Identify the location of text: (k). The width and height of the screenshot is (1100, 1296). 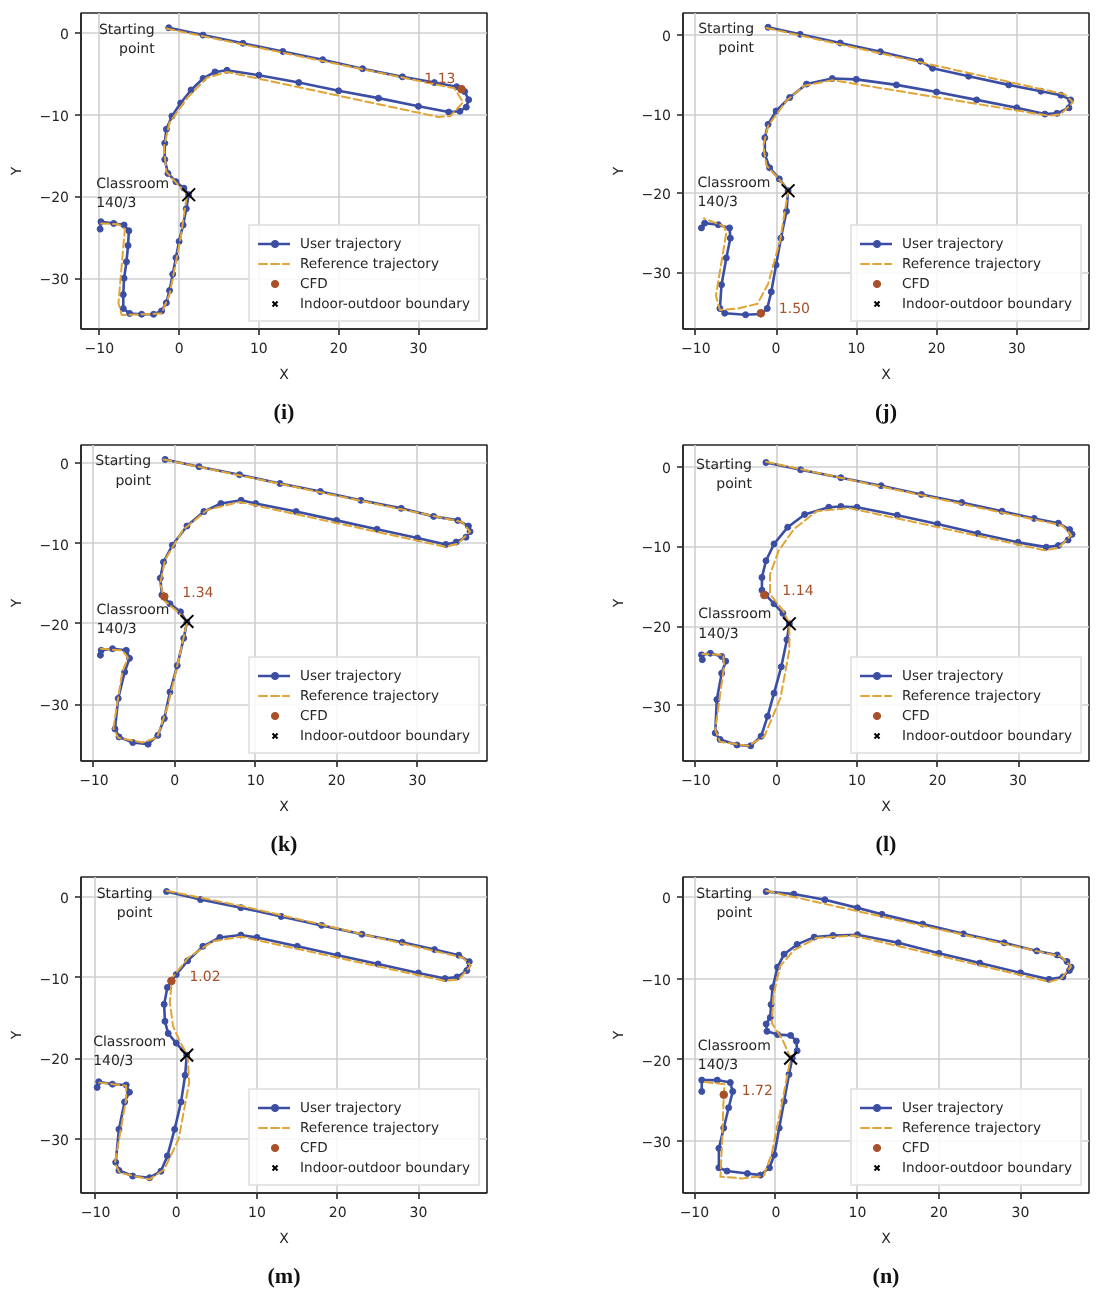
(284, 845).